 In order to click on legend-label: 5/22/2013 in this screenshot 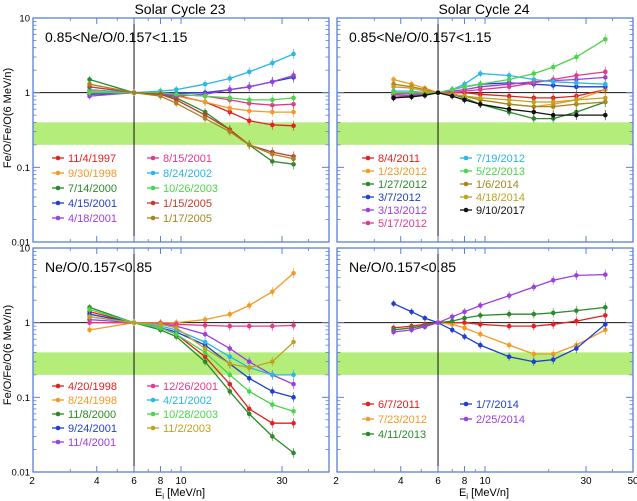, I will do `click(500, 172)`.